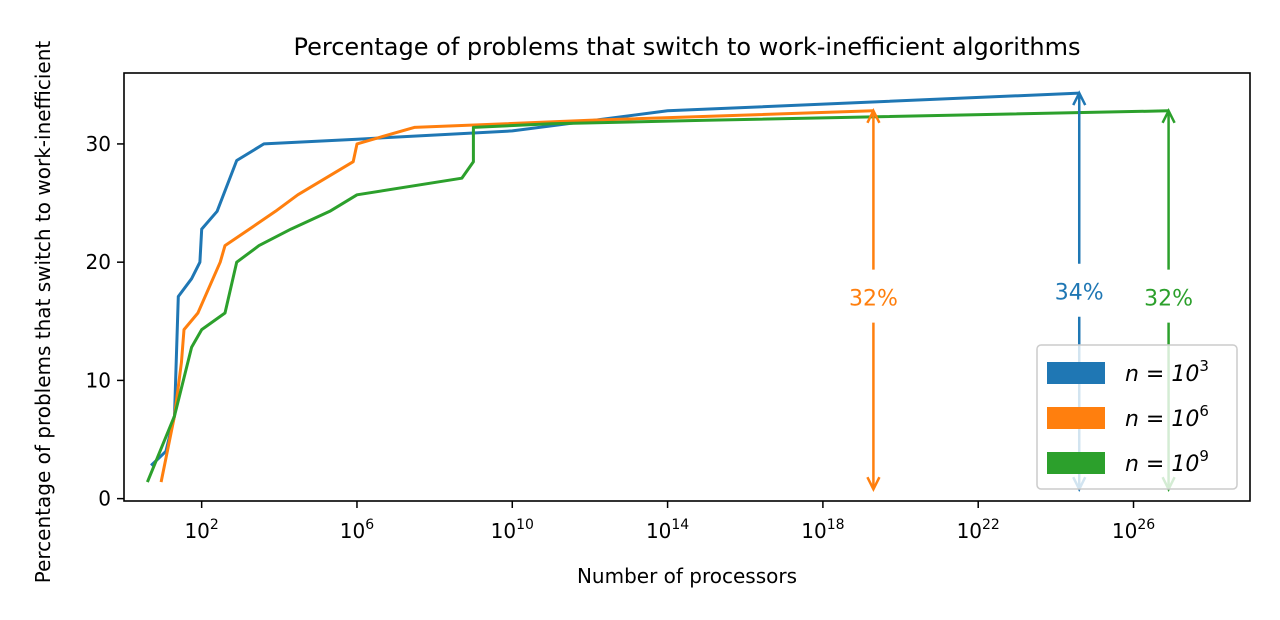  Describe the element at coordinates (98, 144) in the screenshot. I see `y-tick-label: 30` at that location.